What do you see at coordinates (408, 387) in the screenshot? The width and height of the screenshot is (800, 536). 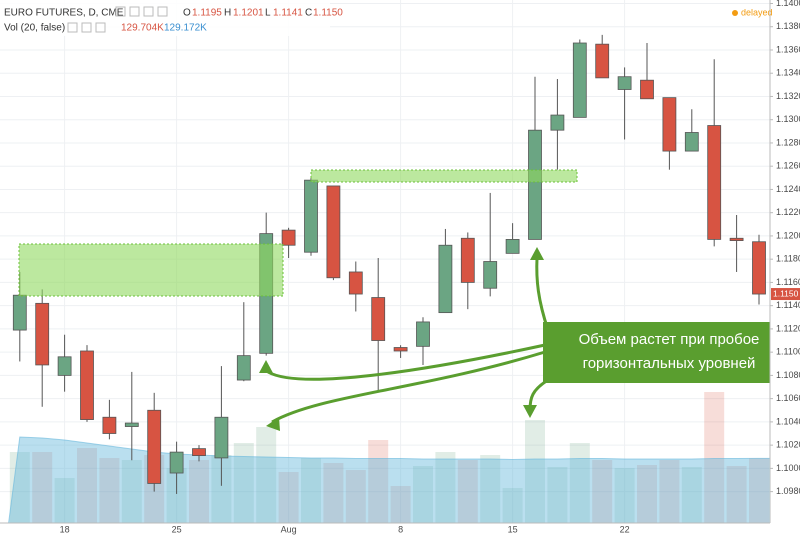 I see `arrow` at bounding box center [408, 387].